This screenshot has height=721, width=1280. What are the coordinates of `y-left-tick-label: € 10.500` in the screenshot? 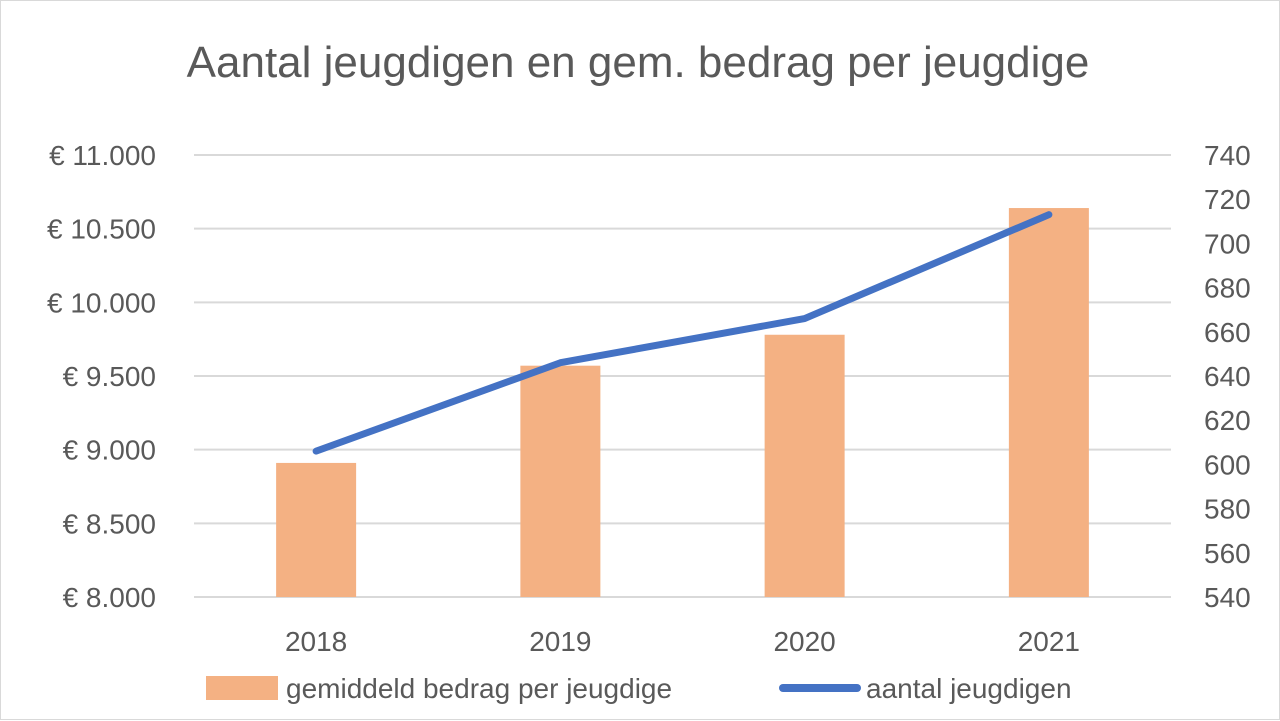 It's located at (101, 229).